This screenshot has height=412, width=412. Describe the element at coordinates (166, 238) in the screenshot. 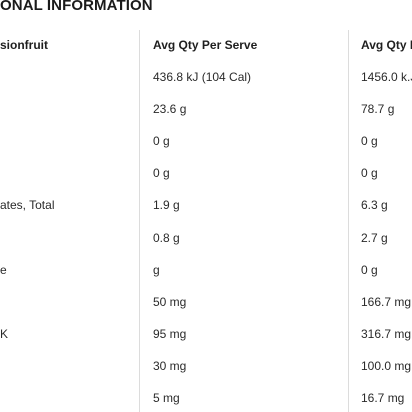

I see `row-per-serve: 0.8 g` at that location.